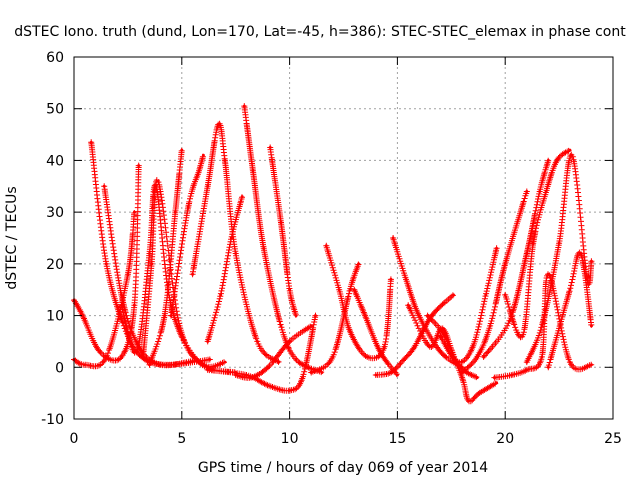  Describe the element at coordinates (375, 332) in the screenshot. I see `series-pass-q` at that location.